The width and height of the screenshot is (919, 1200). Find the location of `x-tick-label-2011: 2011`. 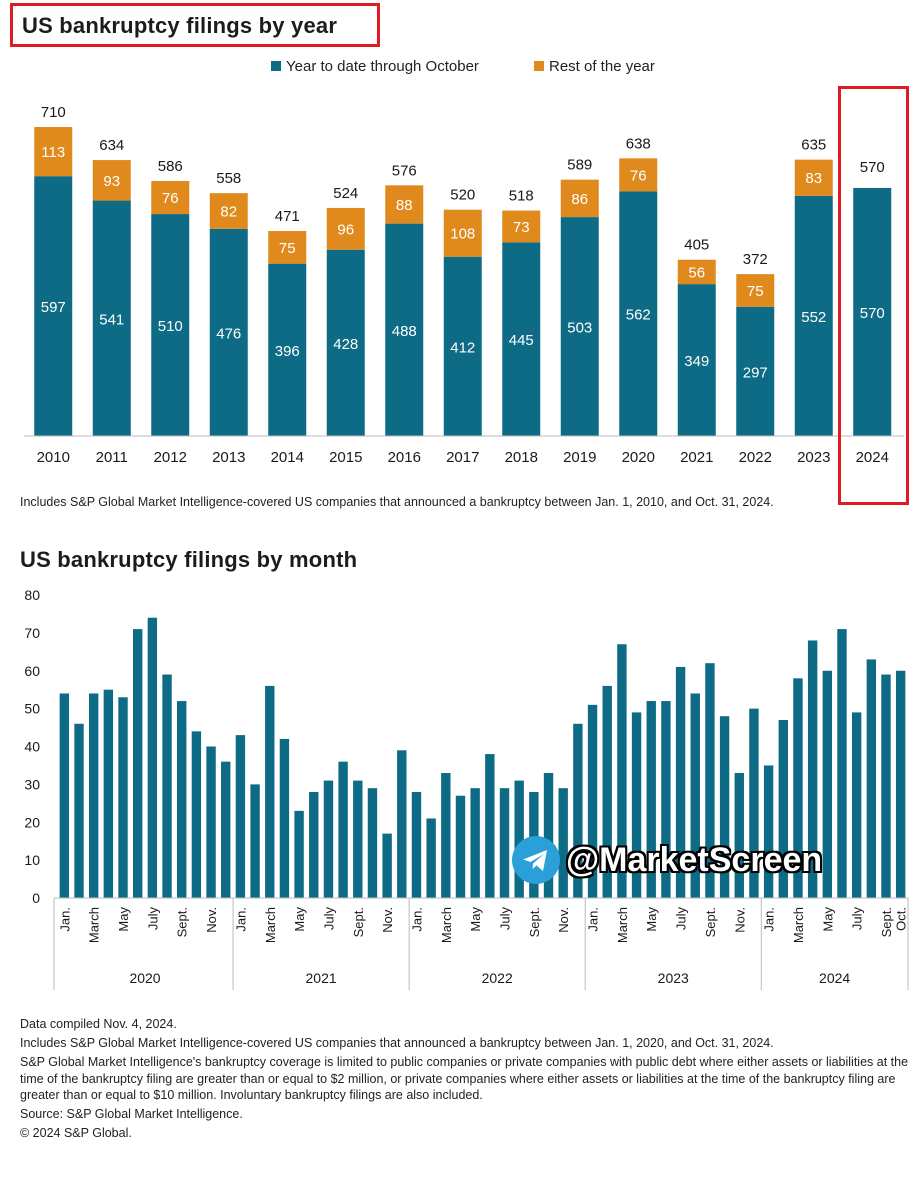

x-tick-label-2011: 2011 is located at coordinates (112, 457).